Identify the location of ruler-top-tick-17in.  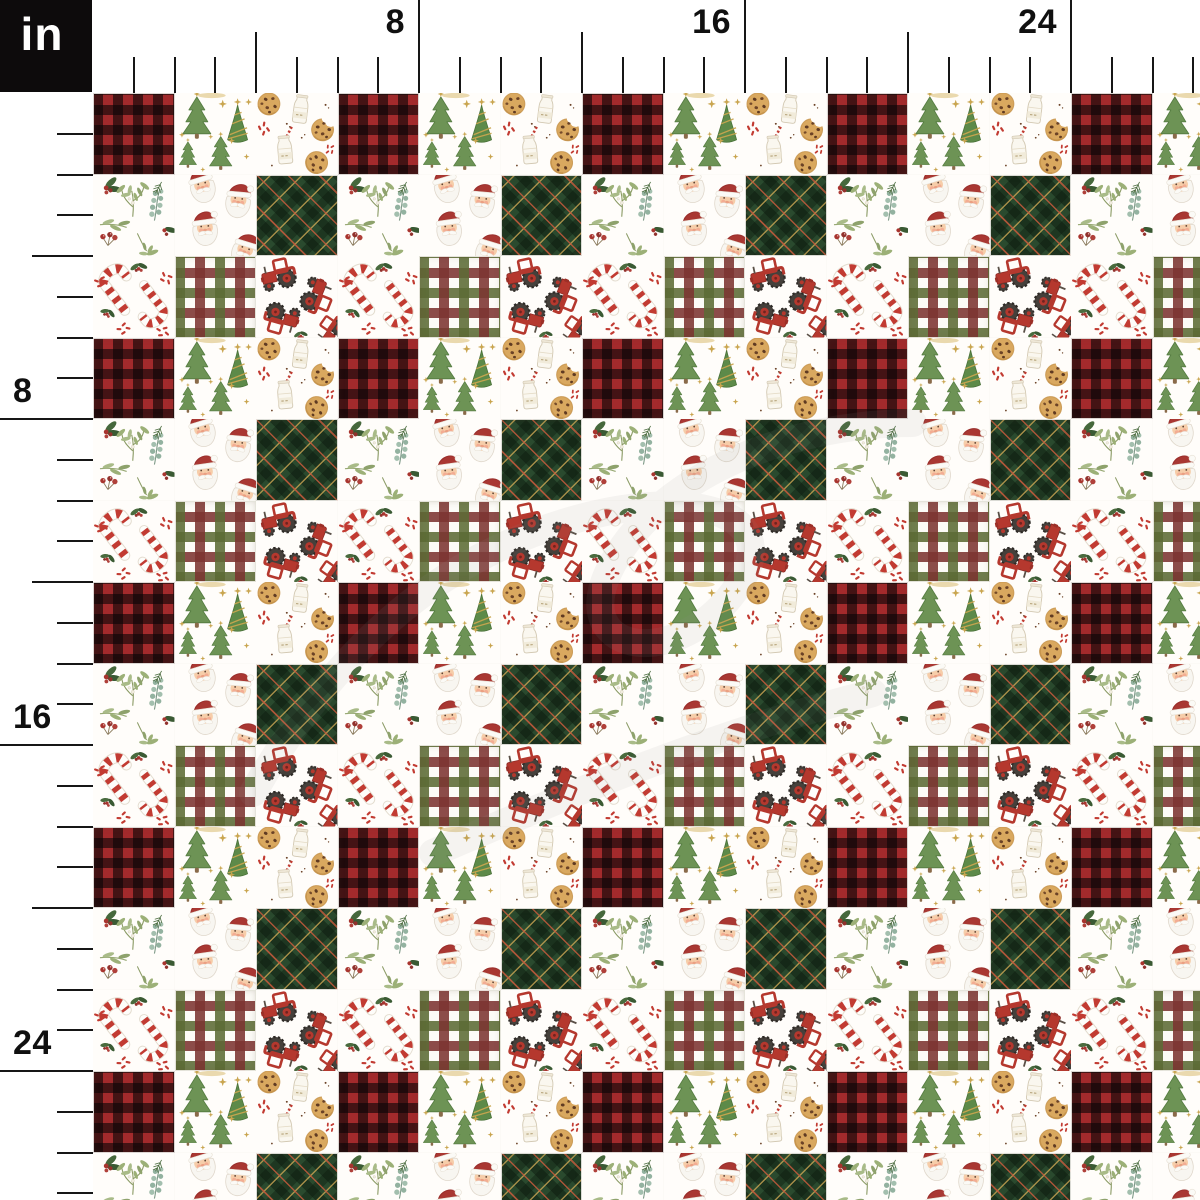
(786, 75).